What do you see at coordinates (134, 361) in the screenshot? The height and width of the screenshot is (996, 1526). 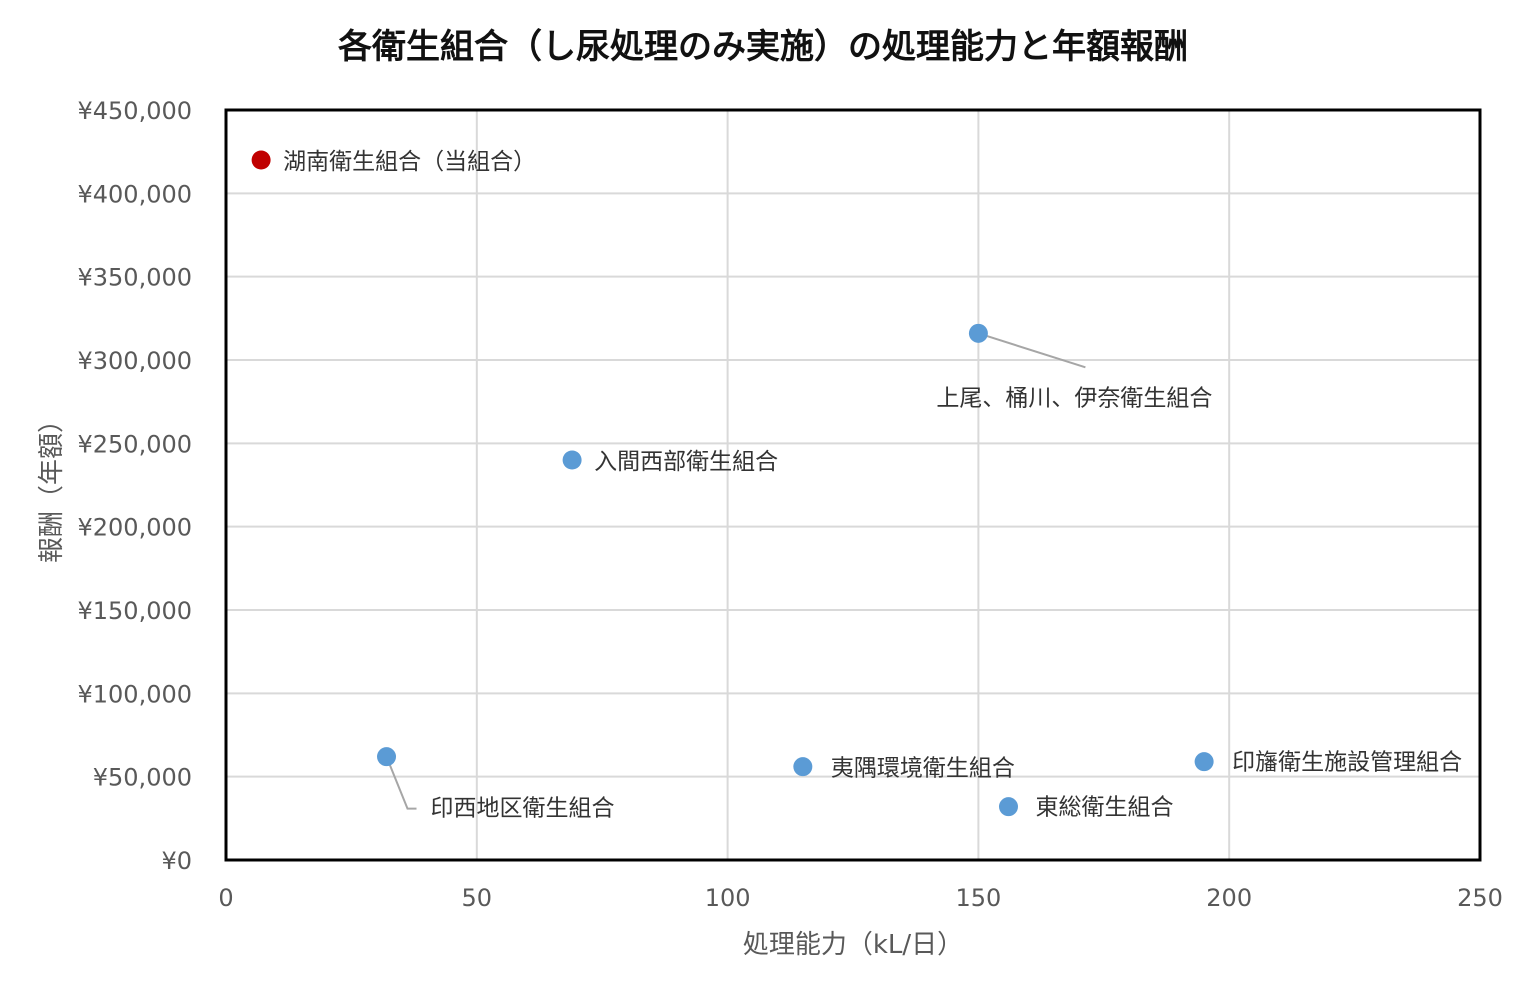 I see `y-tick-label: ¥300,000` at bounding box center [134, 361].